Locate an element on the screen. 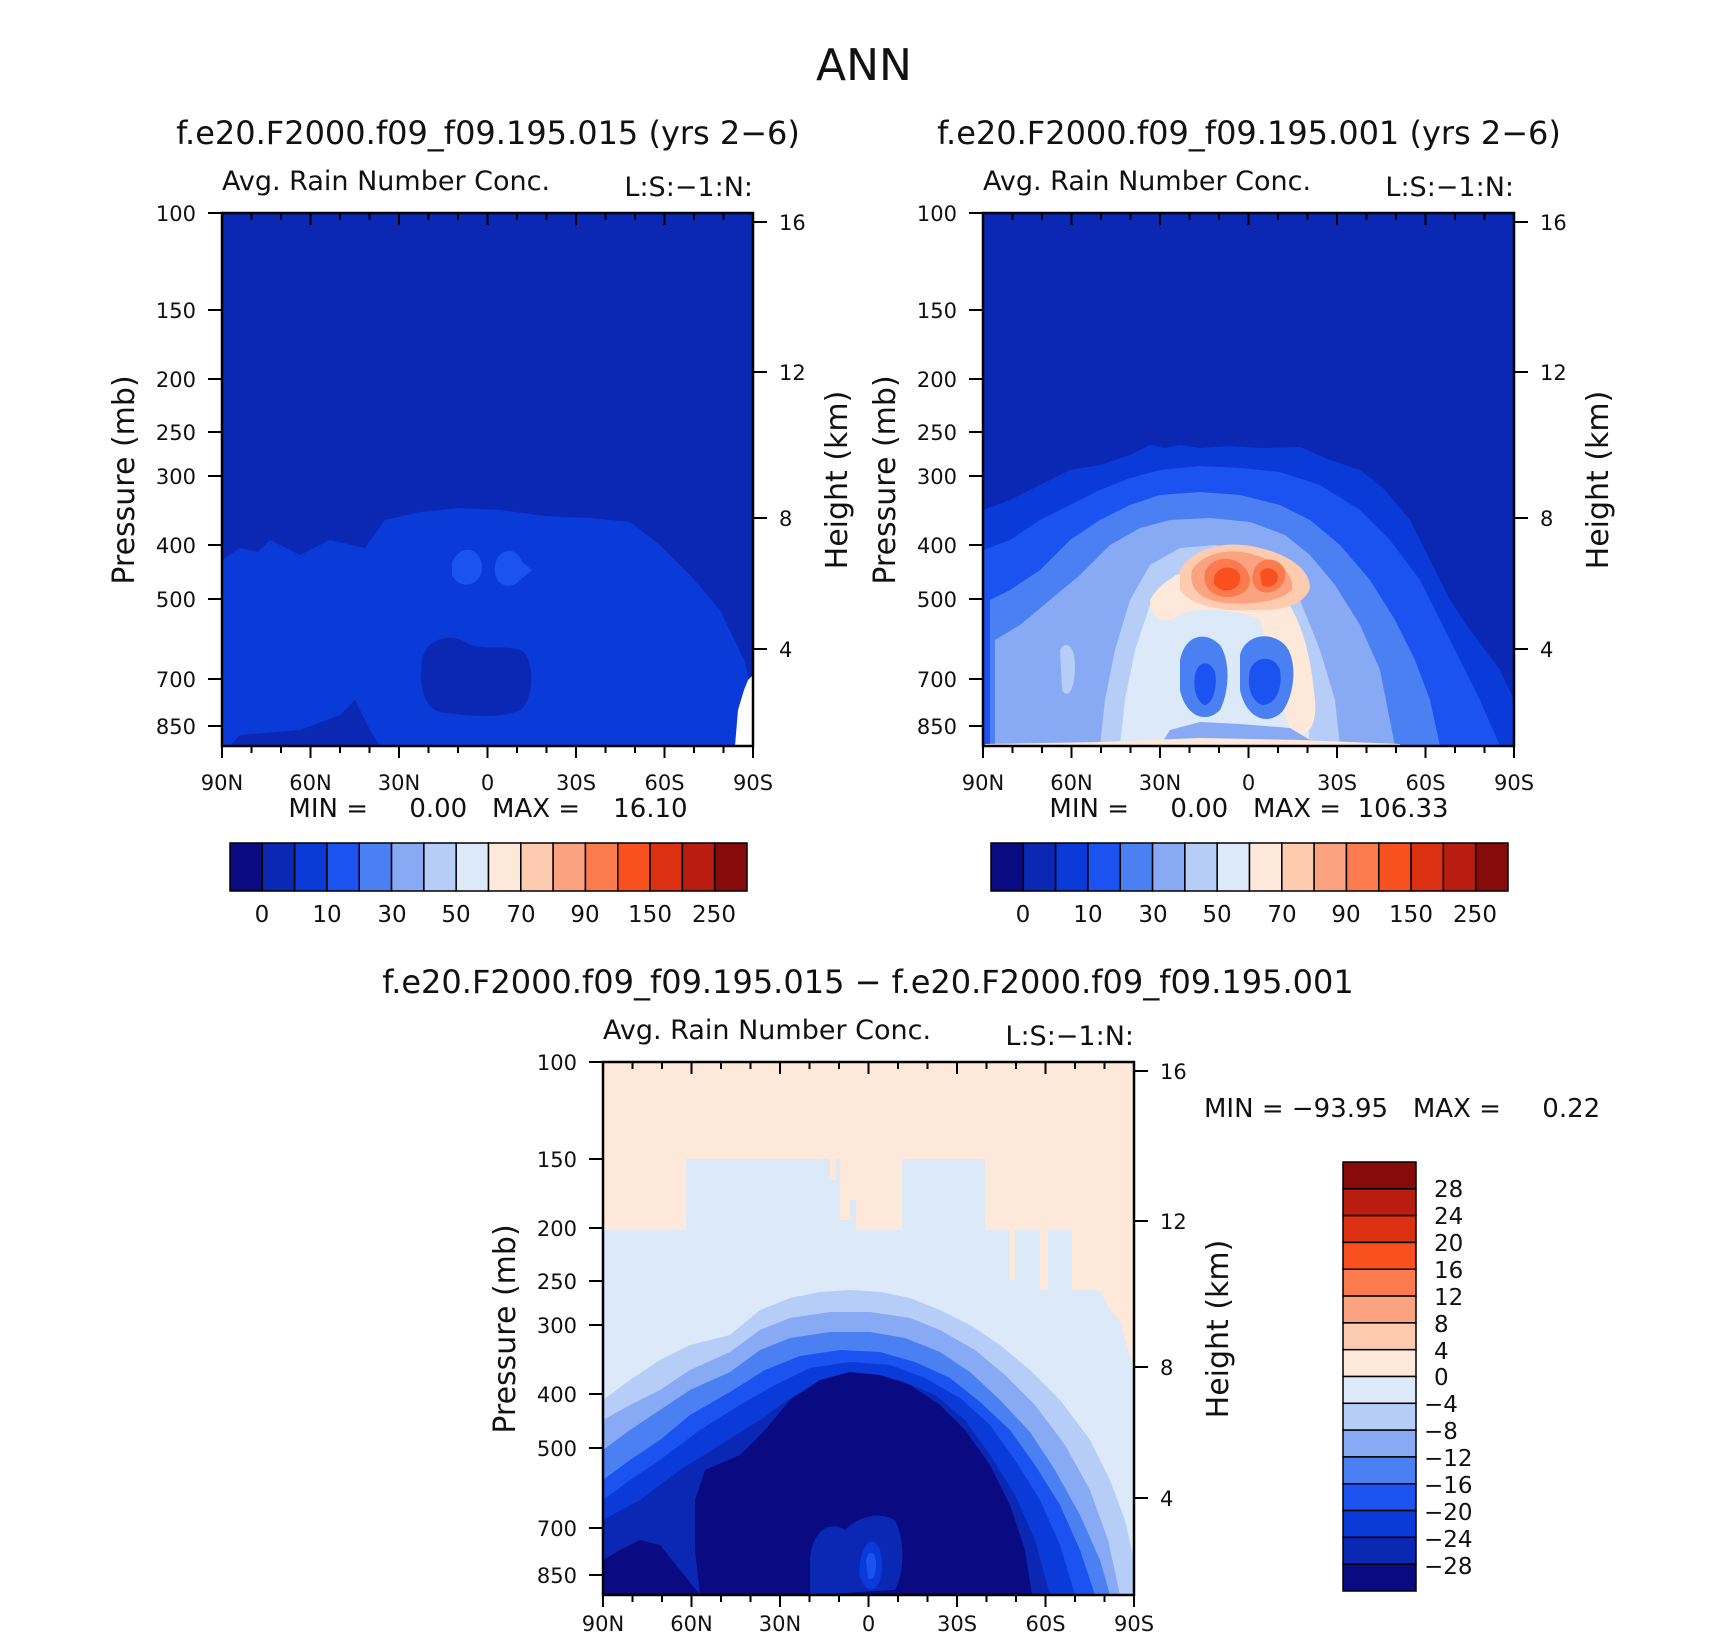  y-ticks: 100 150 200 250 300 400 500 700 850 is located at coordinates (176, 470).